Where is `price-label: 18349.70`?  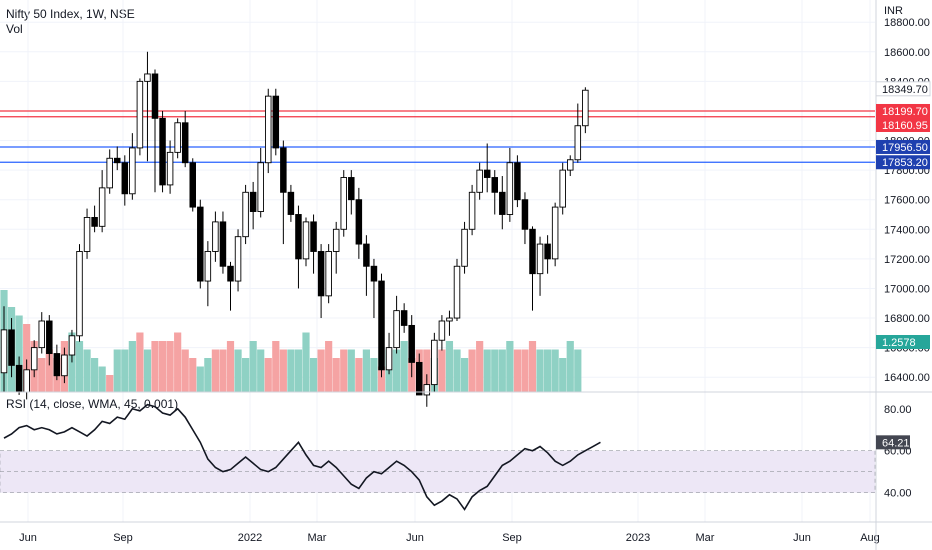
price-label: 18349.70 is located at coordinates (905, 90).